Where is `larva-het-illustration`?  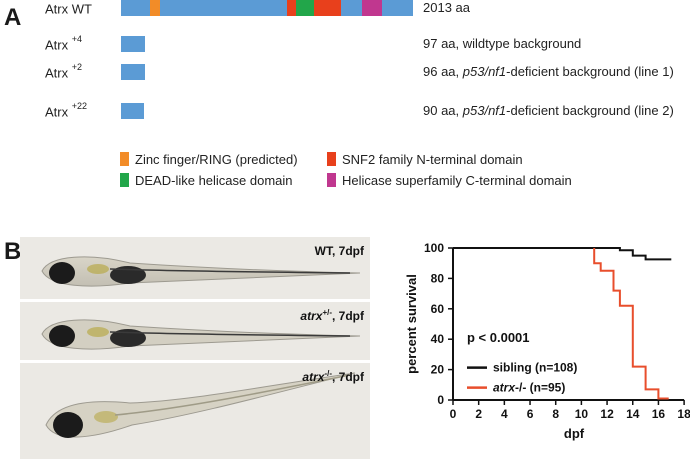
larva-het-illustration is located at coordinates (201, 334).